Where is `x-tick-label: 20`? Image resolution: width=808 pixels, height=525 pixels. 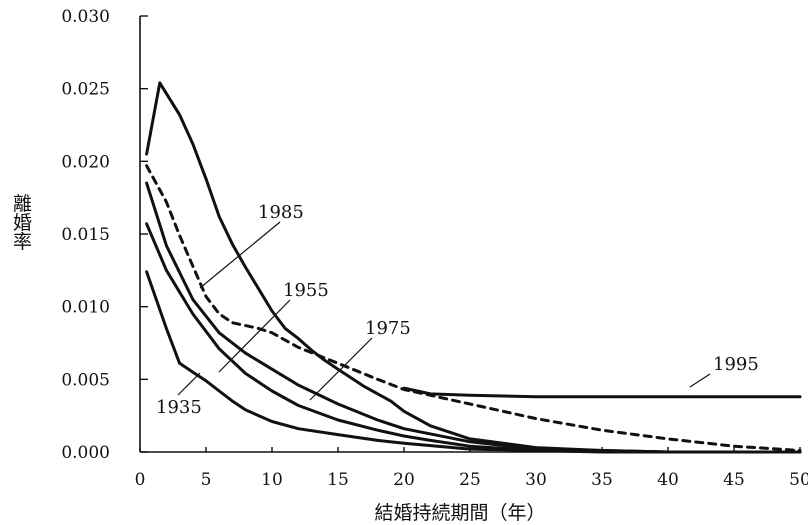 x-tick-label: 20 is located at coordinates (404, 480).